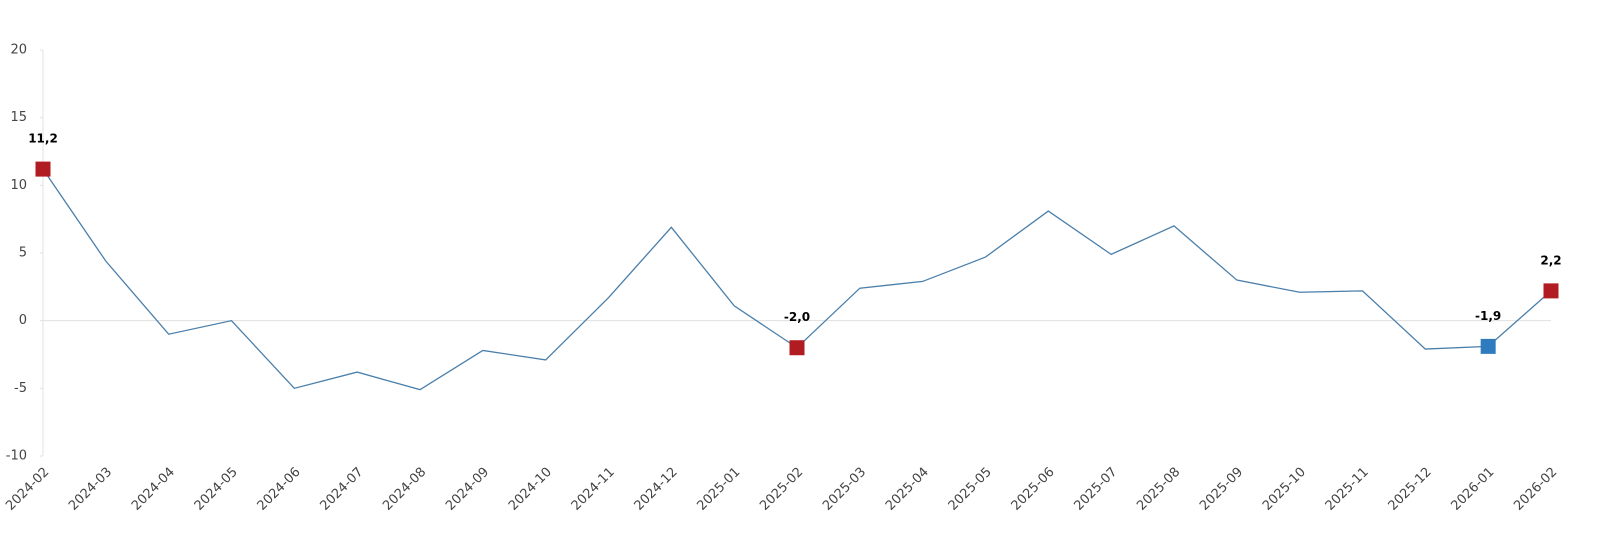 This screenshot has height=541, width=1600. I want to click on value-label: 11,2, so click(43, 139).